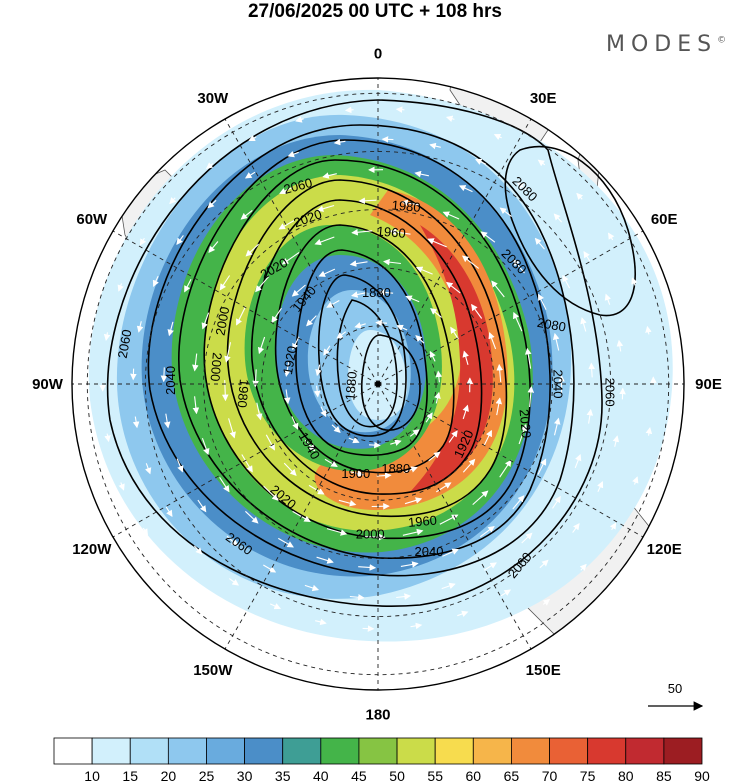 Image resolution: width=750 pixels, height=782 pixels. What do you see at coordinates (242, 393) in the screenshot?
I see `contour-label-text: 1980` at bounding box center [242, 393].